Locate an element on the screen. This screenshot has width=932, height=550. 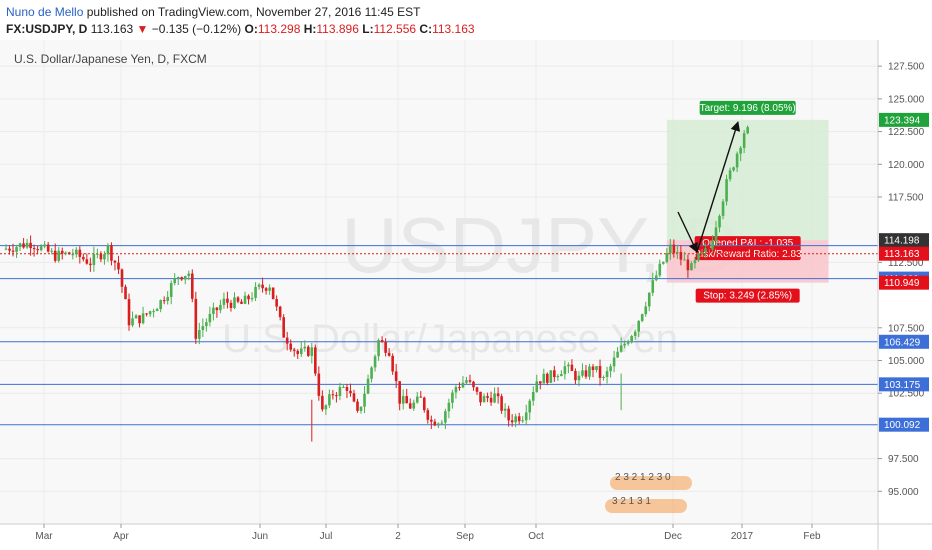
price-badge-label: 113.163 is located at coordinates (902, 254).